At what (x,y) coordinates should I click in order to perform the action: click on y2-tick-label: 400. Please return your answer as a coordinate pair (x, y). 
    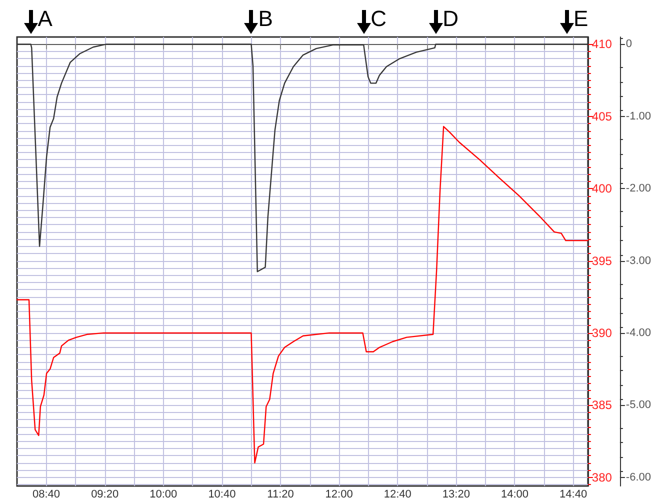
    Looking at the image, I should click on (602, 189).